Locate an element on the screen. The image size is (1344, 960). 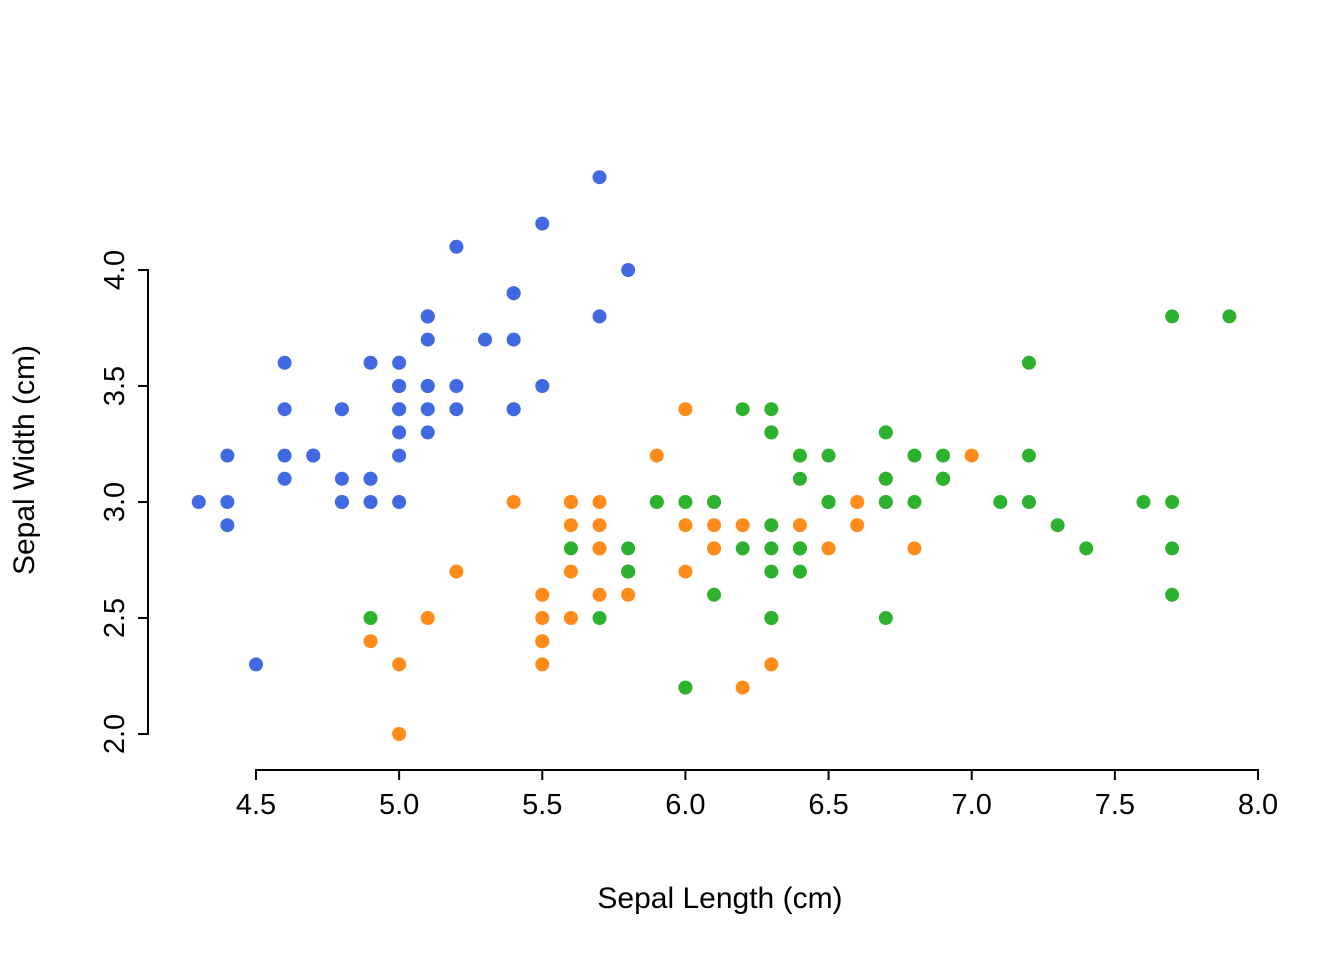
y-tick-label: 4.0 is located at coordinates (115, 270).